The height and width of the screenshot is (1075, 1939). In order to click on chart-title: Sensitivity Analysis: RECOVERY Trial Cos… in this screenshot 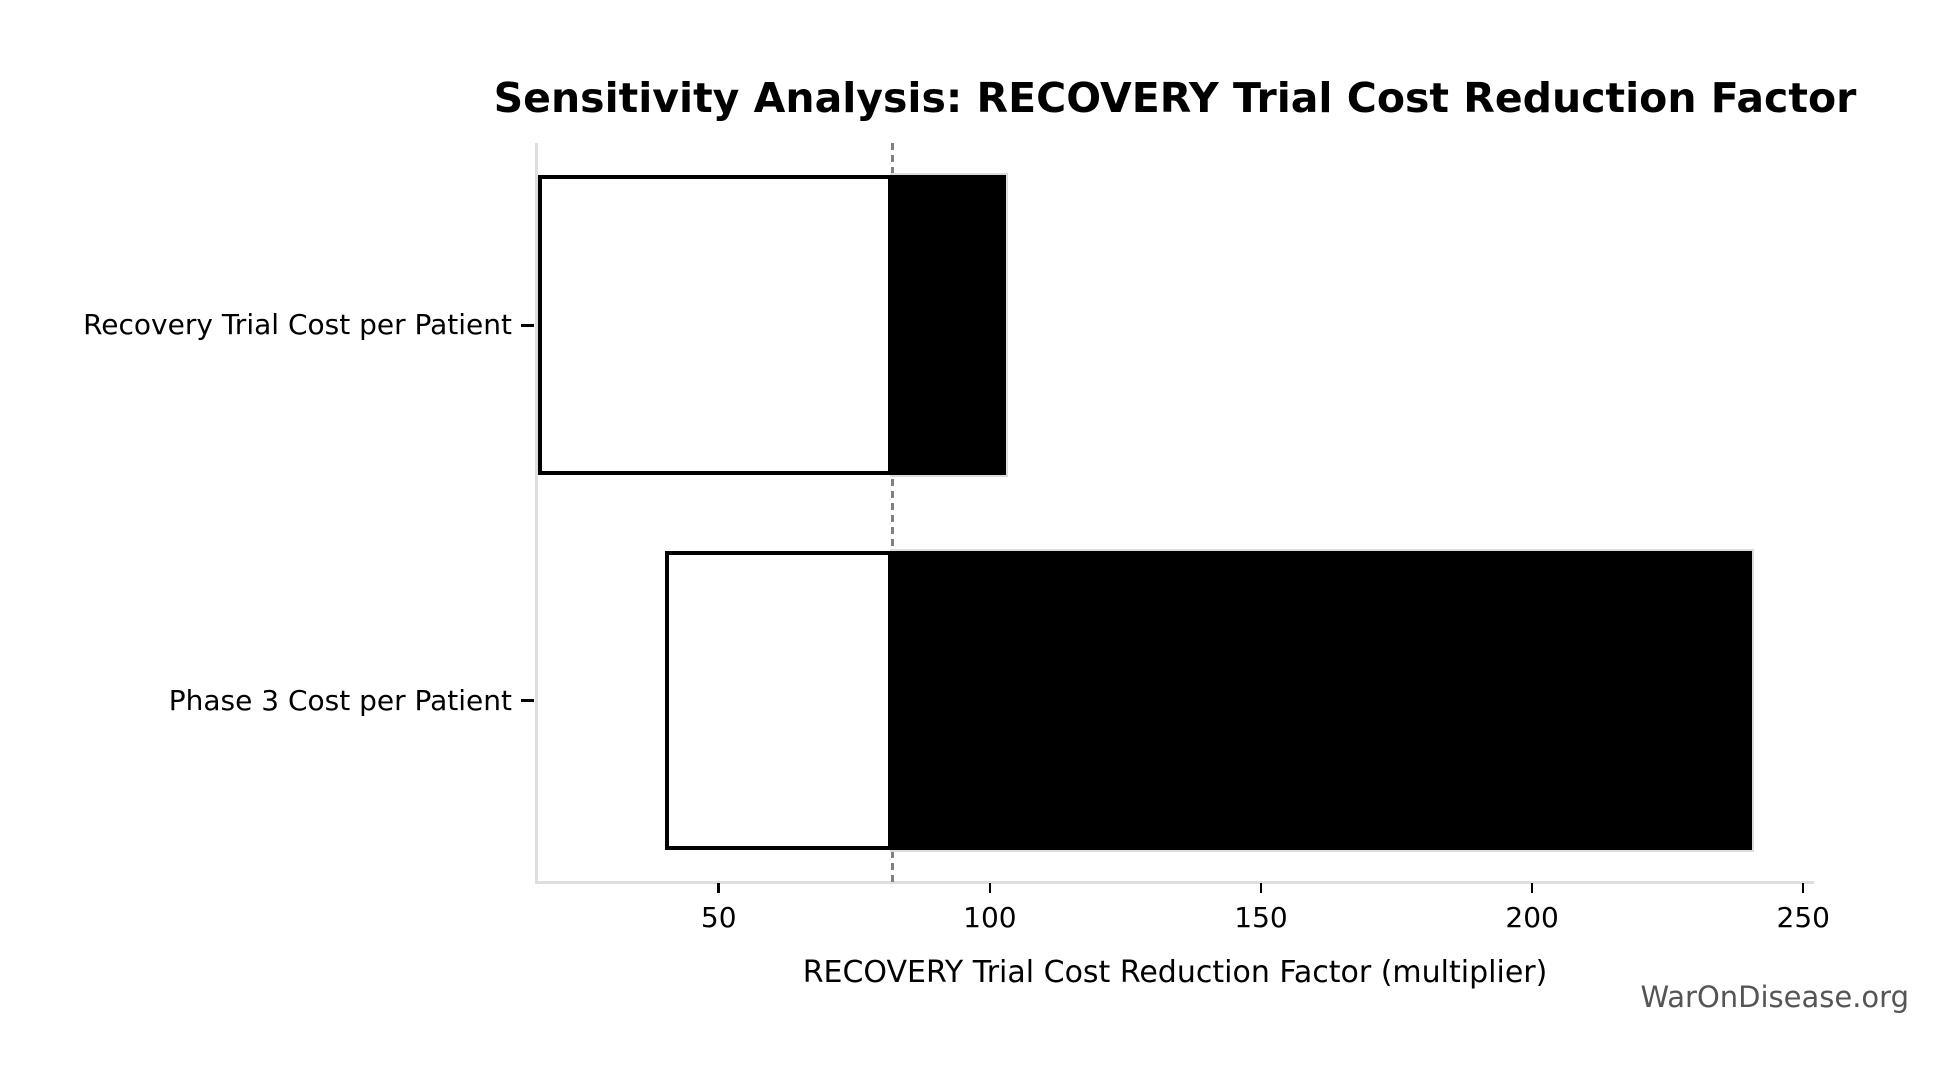, I will do `click(1175, 98)`.